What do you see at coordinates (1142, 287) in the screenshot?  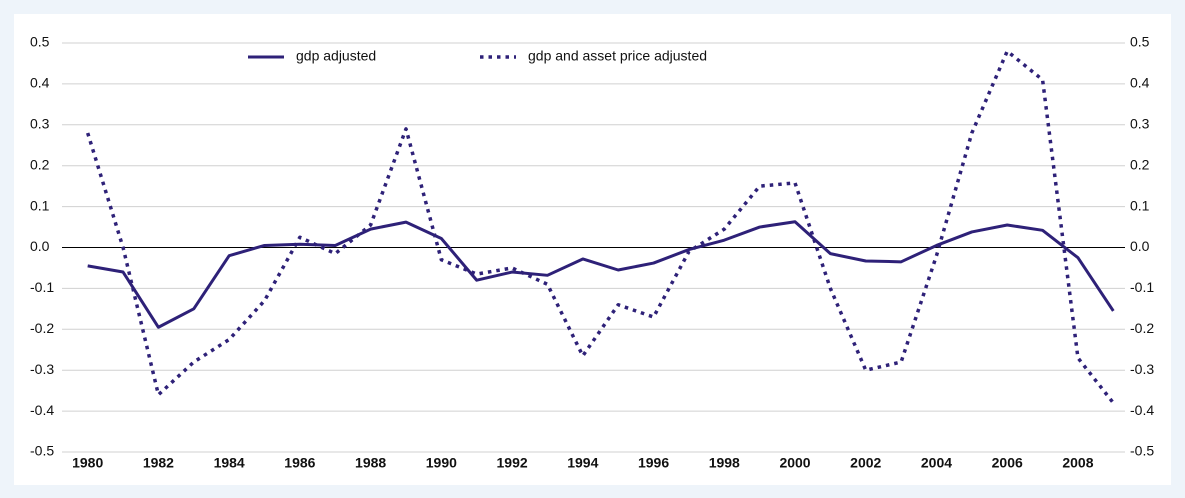 I see `y2-tick-label: -0.1` at bounding box center [1142, 287].